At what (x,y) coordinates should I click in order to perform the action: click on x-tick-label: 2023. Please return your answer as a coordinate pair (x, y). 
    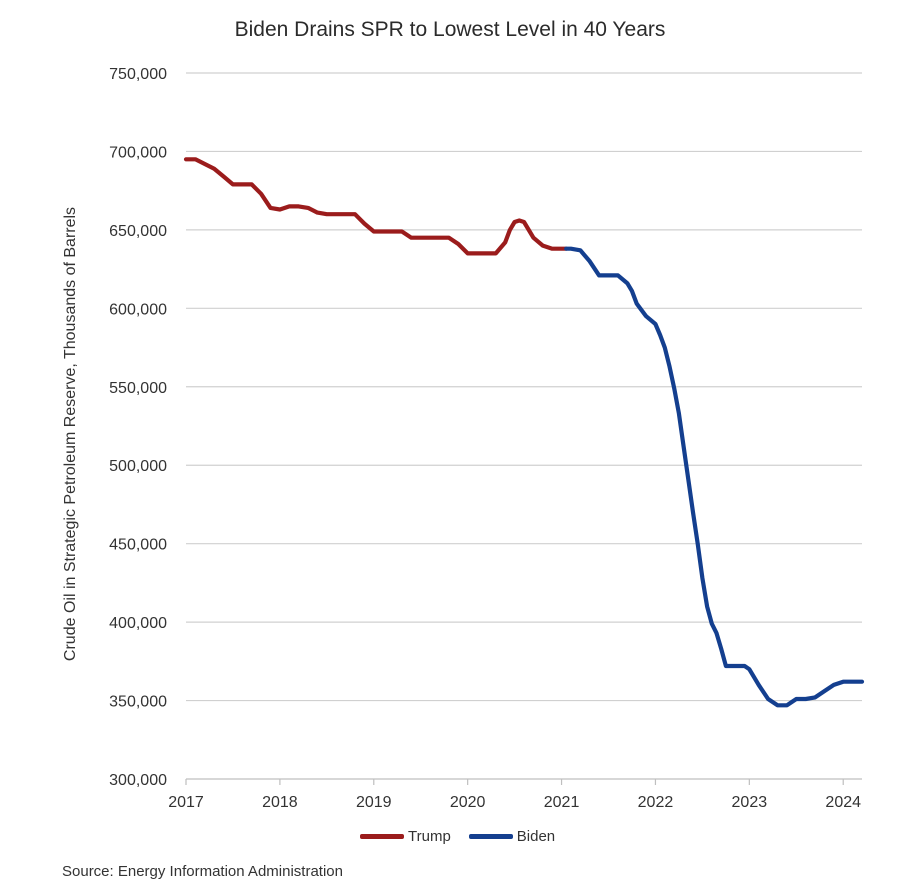
    Looking at the image, I should click on (750, 802).